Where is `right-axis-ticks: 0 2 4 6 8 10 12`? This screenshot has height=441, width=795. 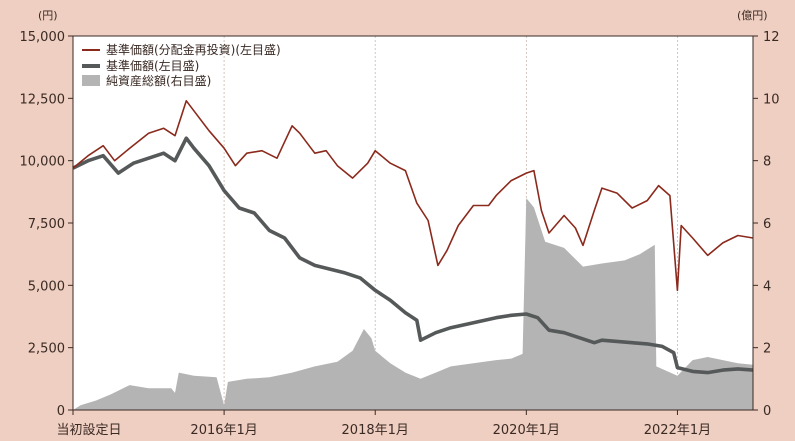 right-axis-ticks: 0 2 4 6 8 10 12 is located at coordinates (766, 224).